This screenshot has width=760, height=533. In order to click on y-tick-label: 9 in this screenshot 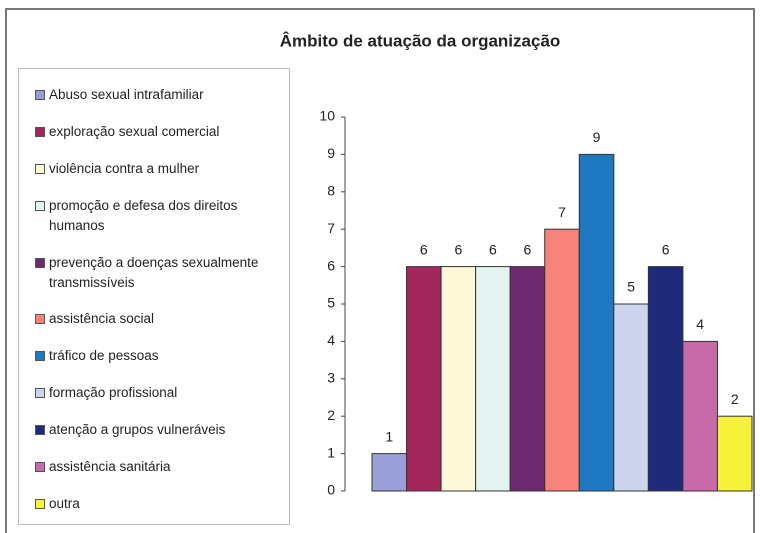, I will do `click(331, 153)`.